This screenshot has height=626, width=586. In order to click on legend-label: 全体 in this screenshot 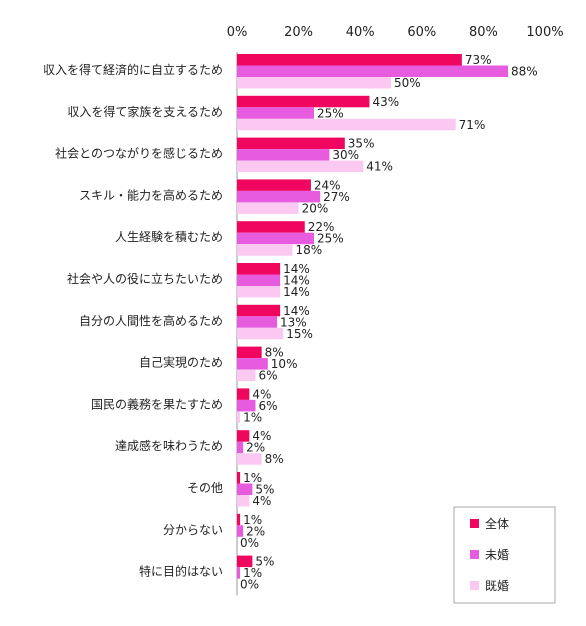, I will do `click(497, 523)`.